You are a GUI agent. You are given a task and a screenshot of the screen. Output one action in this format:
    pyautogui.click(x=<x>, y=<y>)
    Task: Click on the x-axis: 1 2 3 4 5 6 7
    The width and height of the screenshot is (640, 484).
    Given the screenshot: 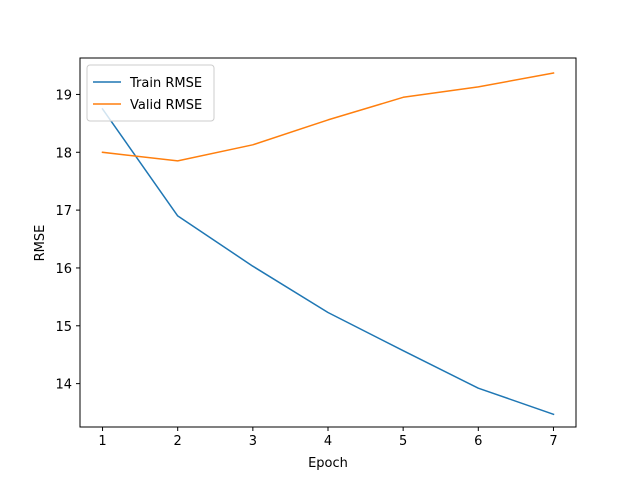 What is the action you would take?
    pyautogui.click(x=328, y=438)
    